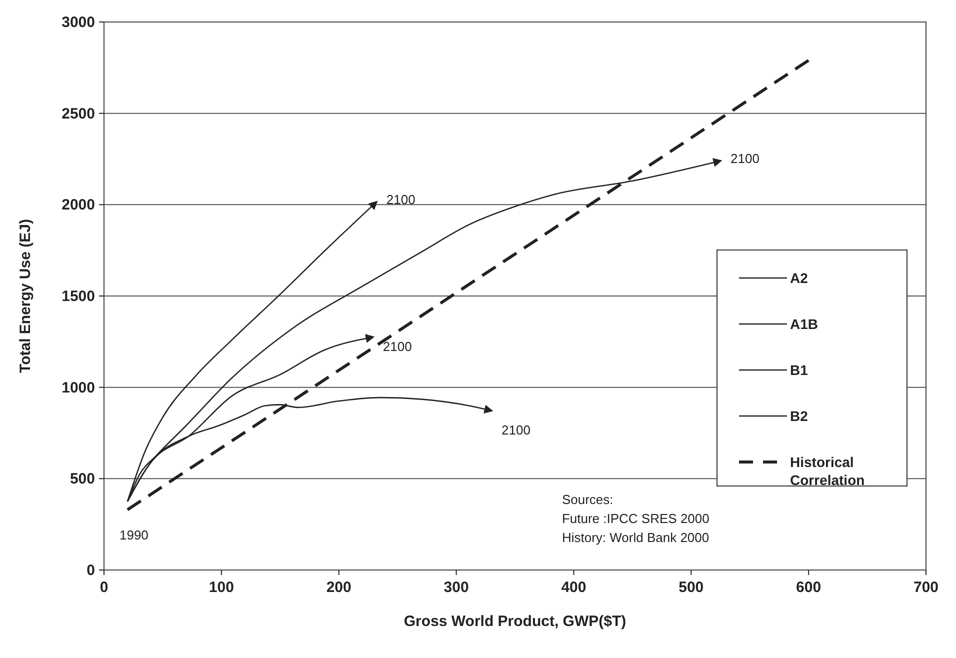 This screenshot has height=658, width=956. What do you see at coordinates (339, 587) in the screenshot?
I see `x-tick-label: 200` at bounding box center [339, 587].